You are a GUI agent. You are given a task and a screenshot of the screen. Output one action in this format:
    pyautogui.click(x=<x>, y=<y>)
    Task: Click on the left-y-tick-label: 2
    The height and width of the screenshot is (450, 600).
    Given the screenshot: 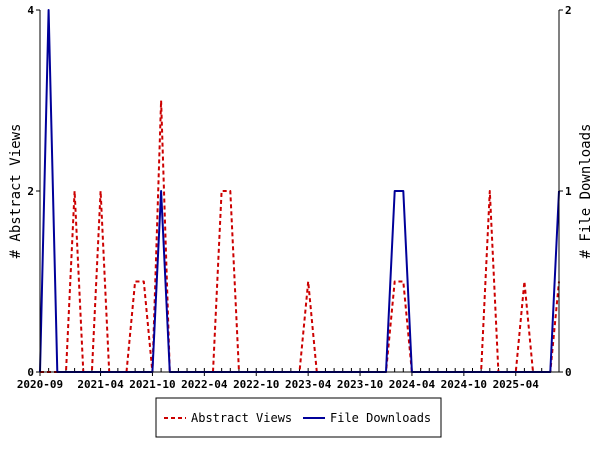 What is the action you would take?
    pyautogui.click(x=30, y=191)
    